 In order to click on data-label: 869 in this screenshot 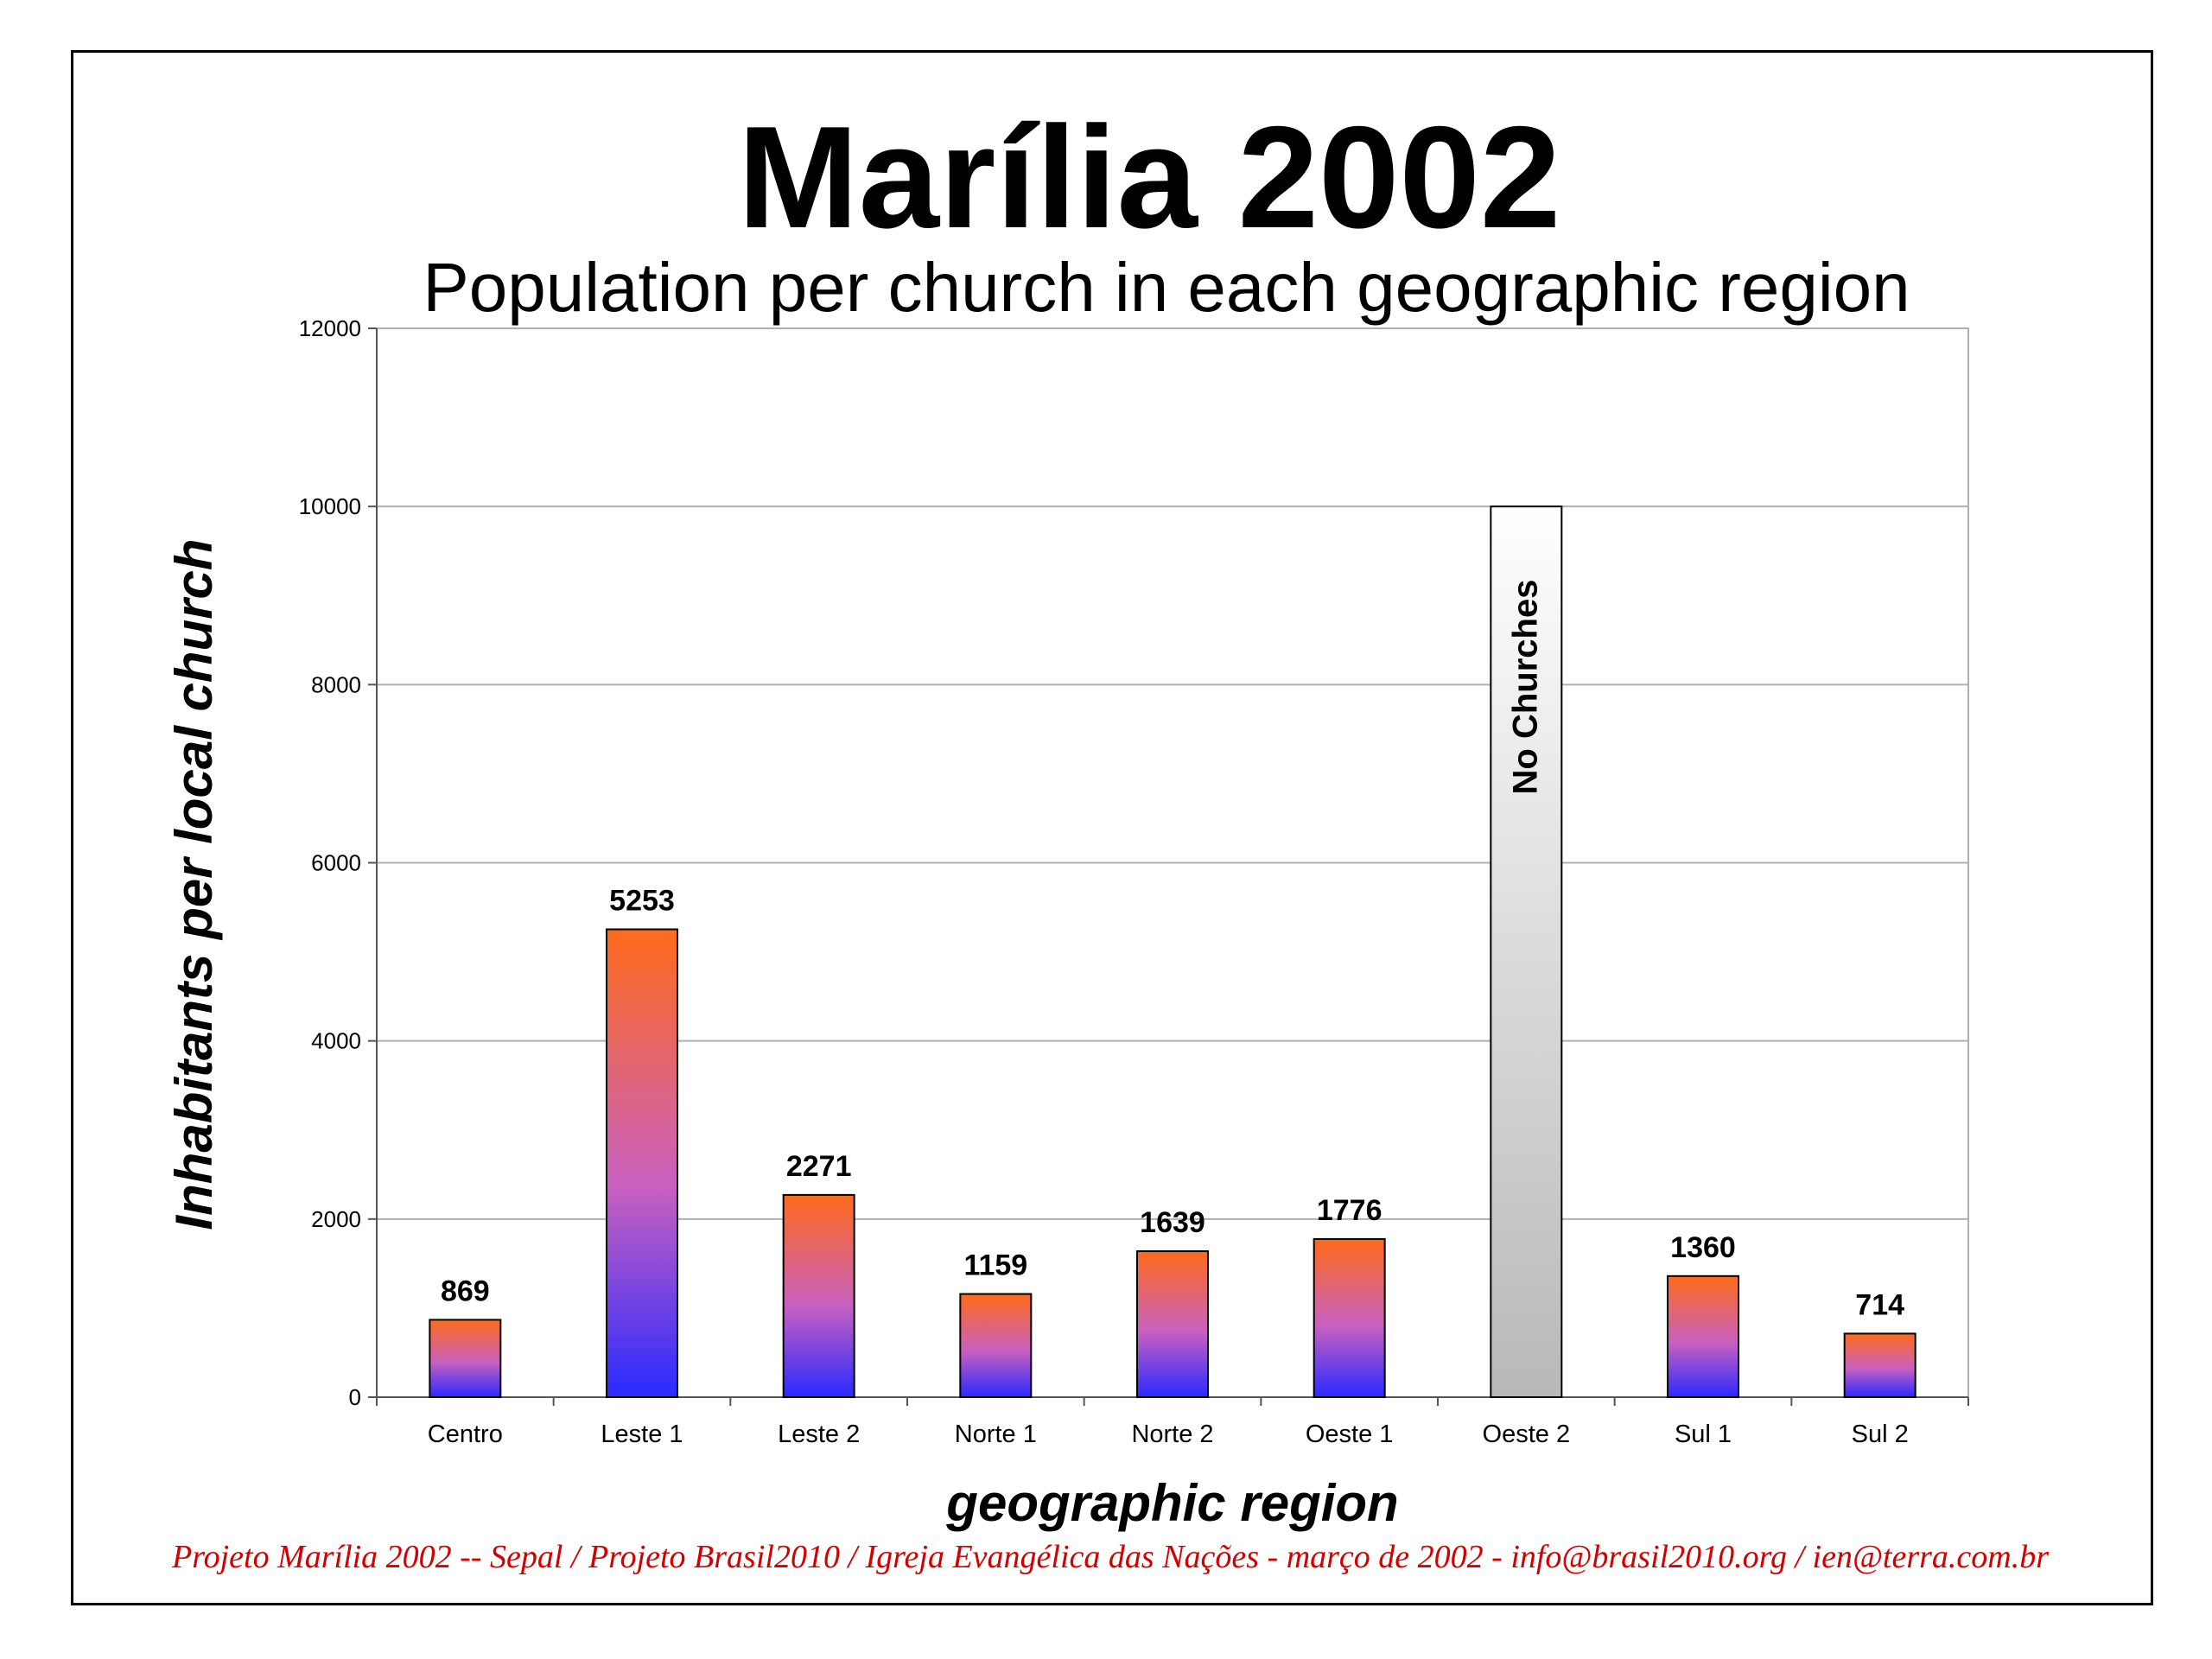, I will do `click(465, 1290)`.